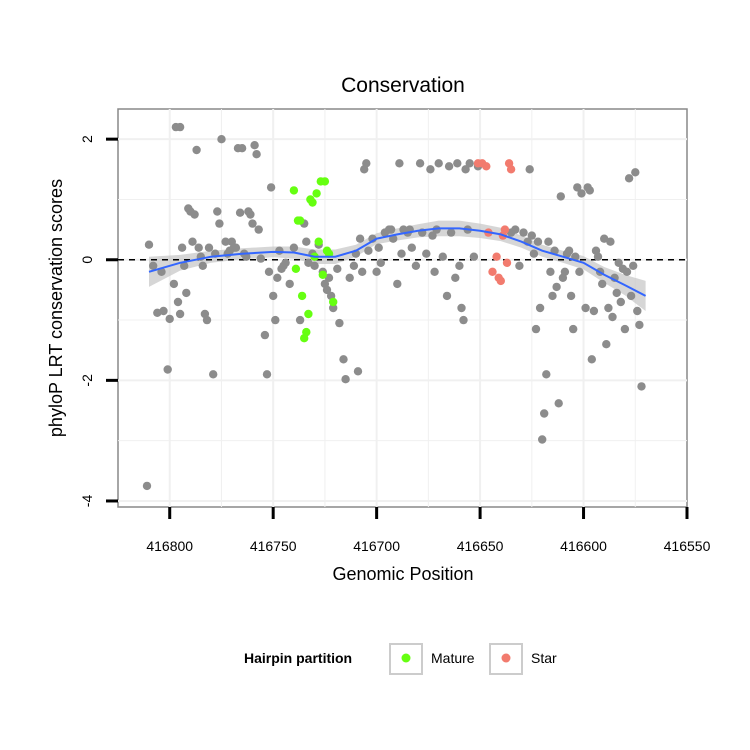  I want to click on confidence-band, so click(397, 265).